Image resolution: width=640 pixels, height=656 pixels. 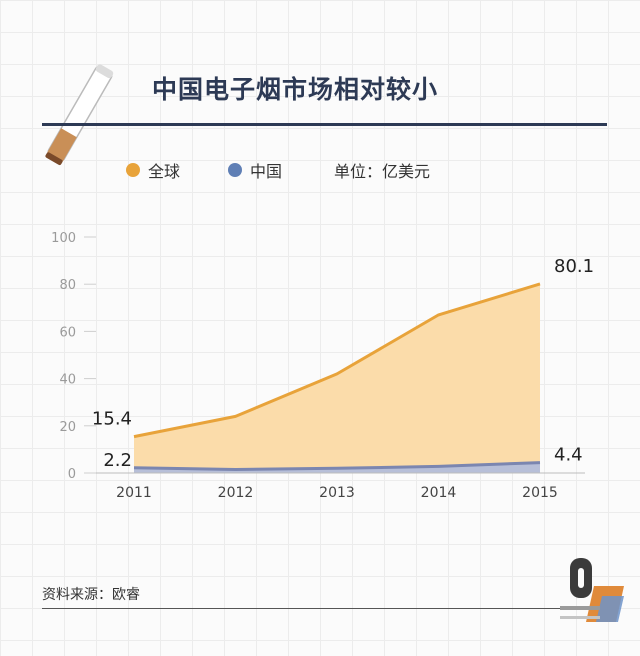 I want to click on y-tick-label: 60, so click(x=67, y=332).